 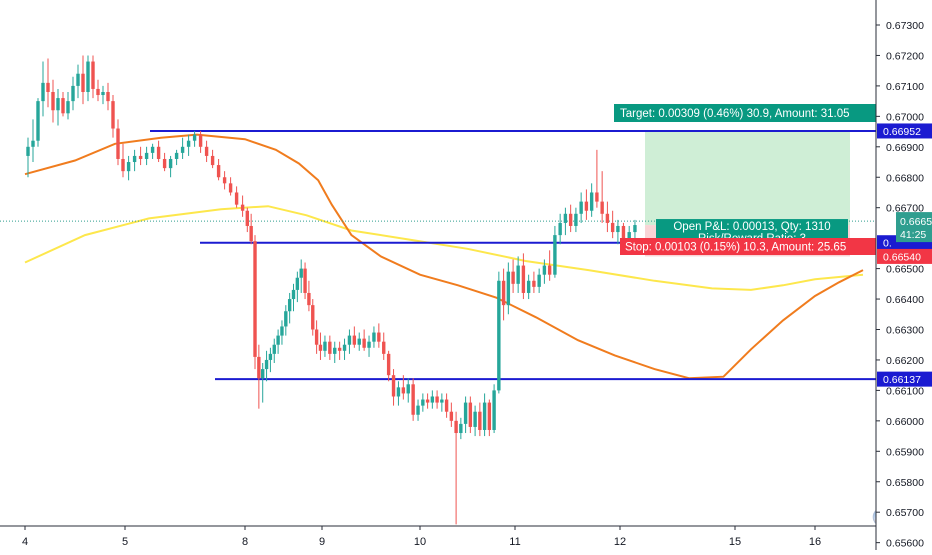 What do you see at coordinates (905, 513) in the screenshot?
I see `y-tick-label: 0.65700` at bounding box center [905, 513].